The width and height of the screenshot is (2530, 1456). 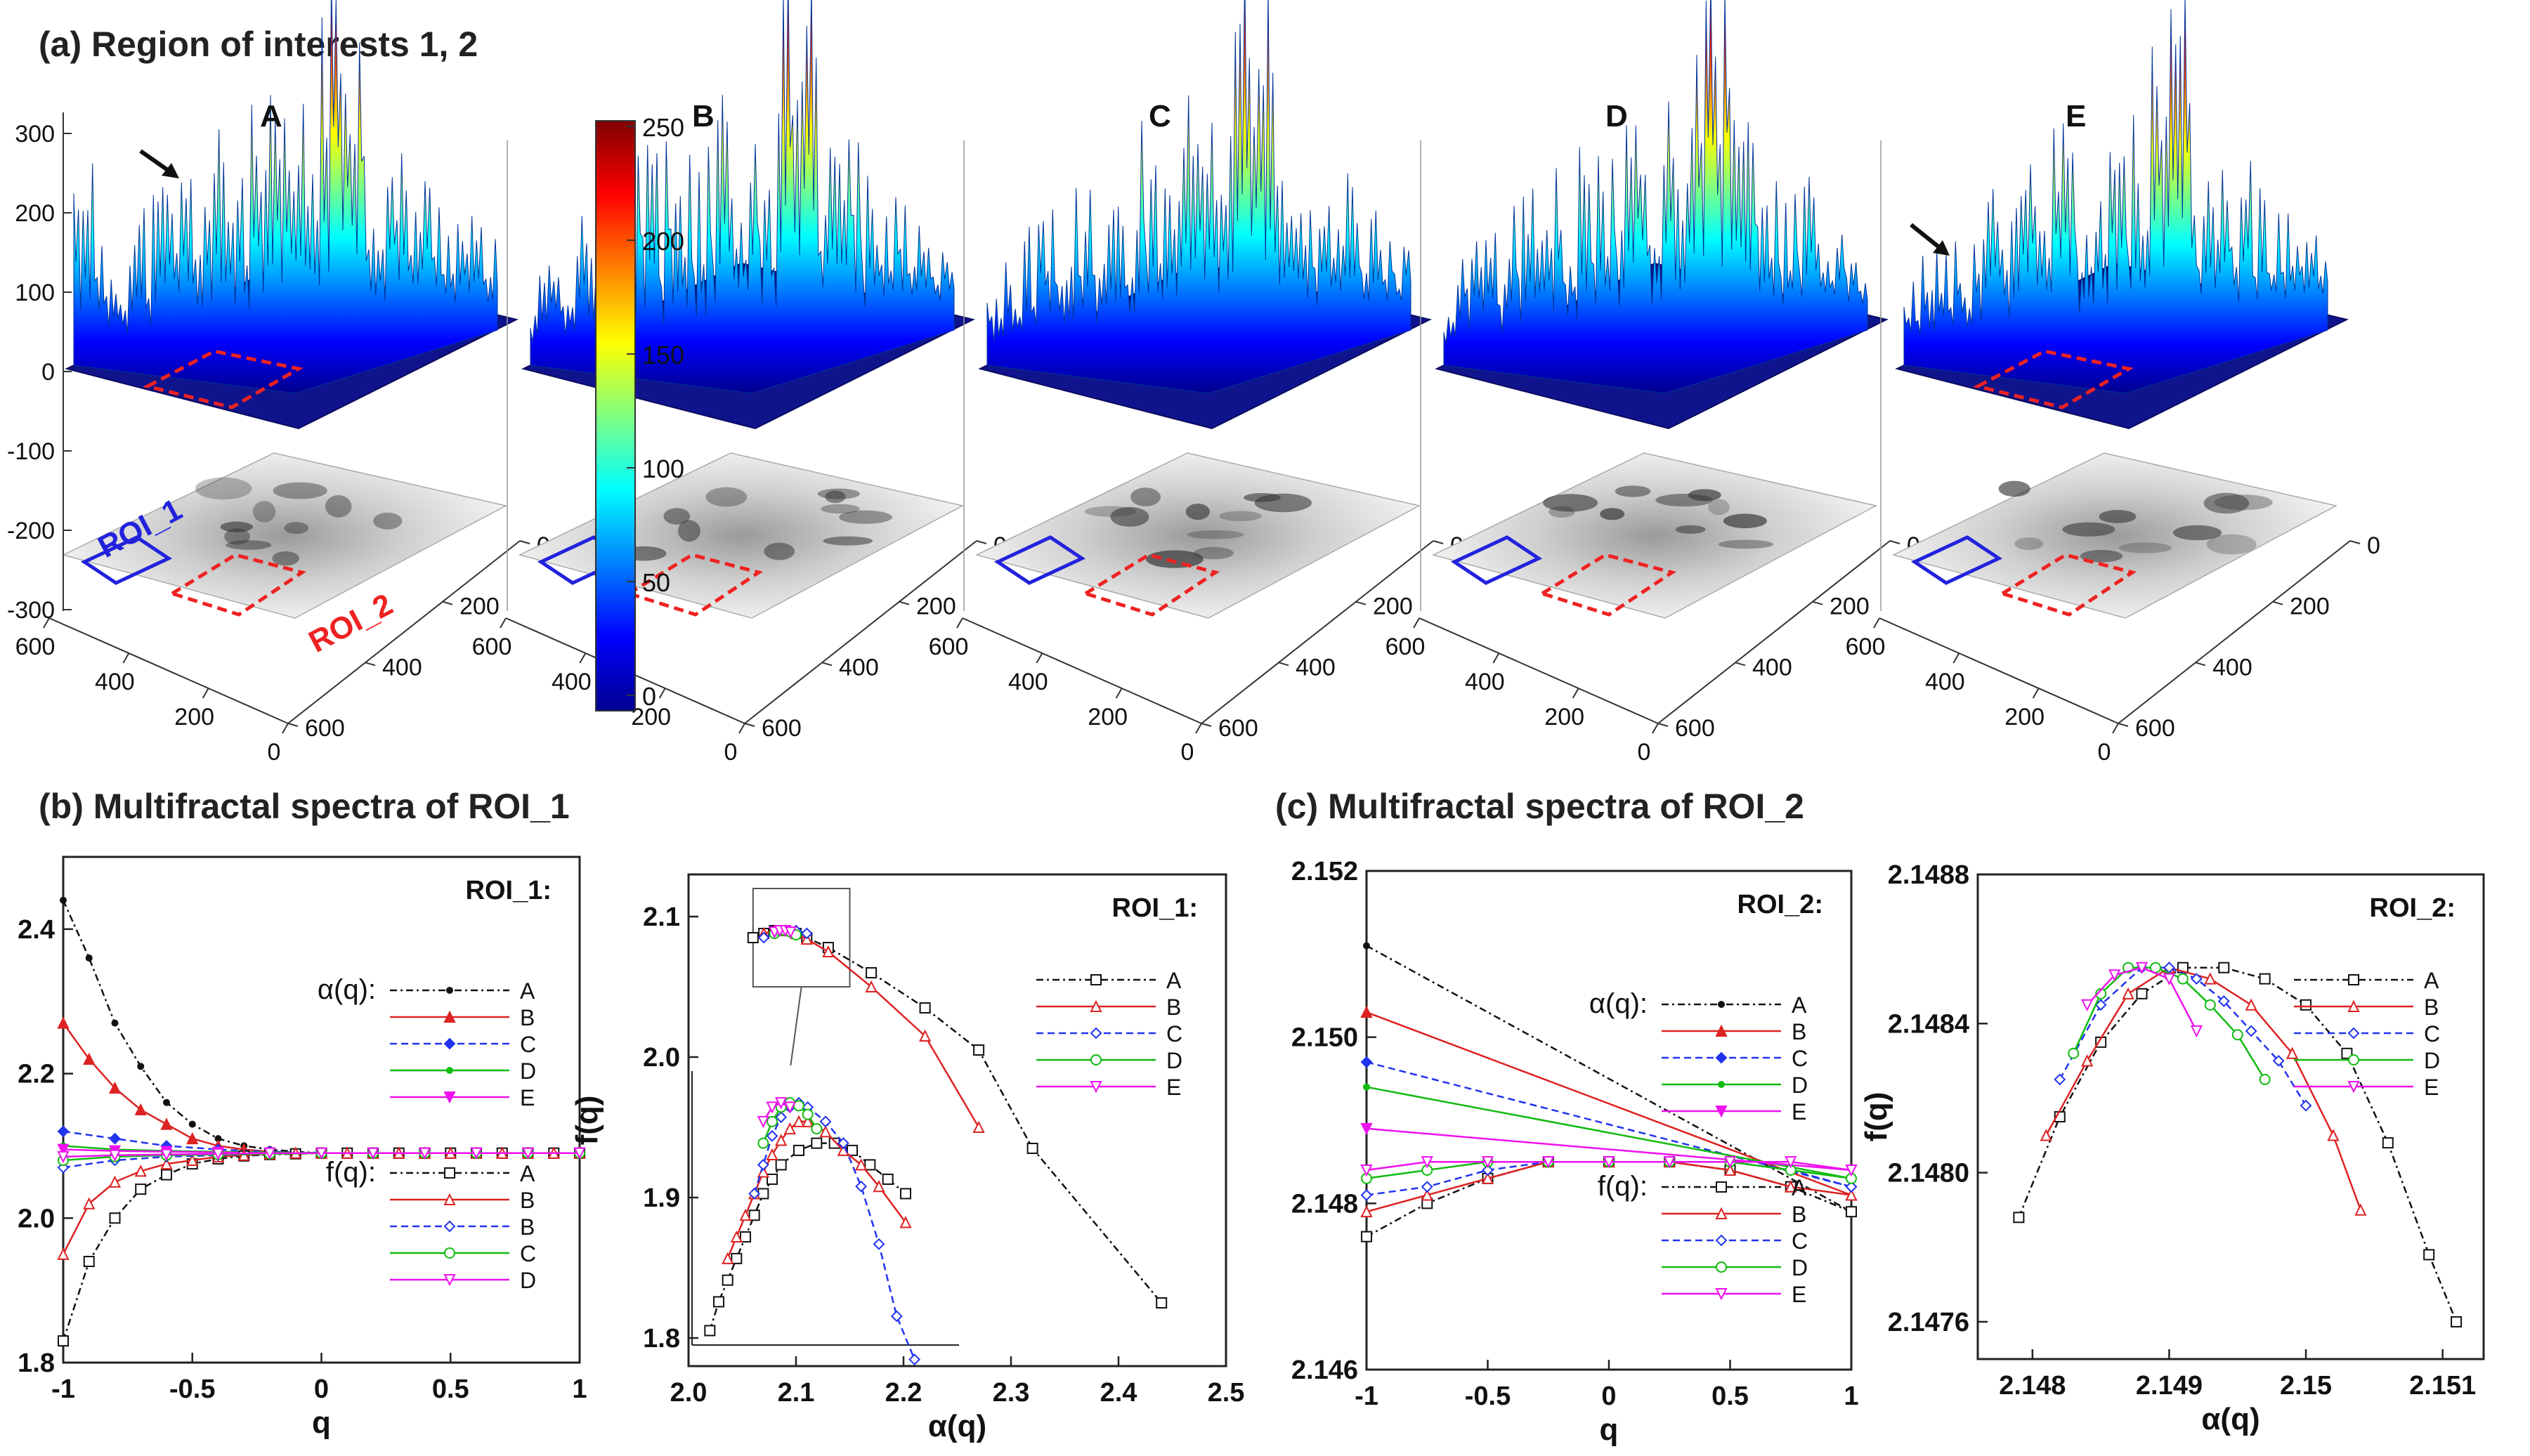 I want to click on panel-label: D, so click(x=1617, y=116).